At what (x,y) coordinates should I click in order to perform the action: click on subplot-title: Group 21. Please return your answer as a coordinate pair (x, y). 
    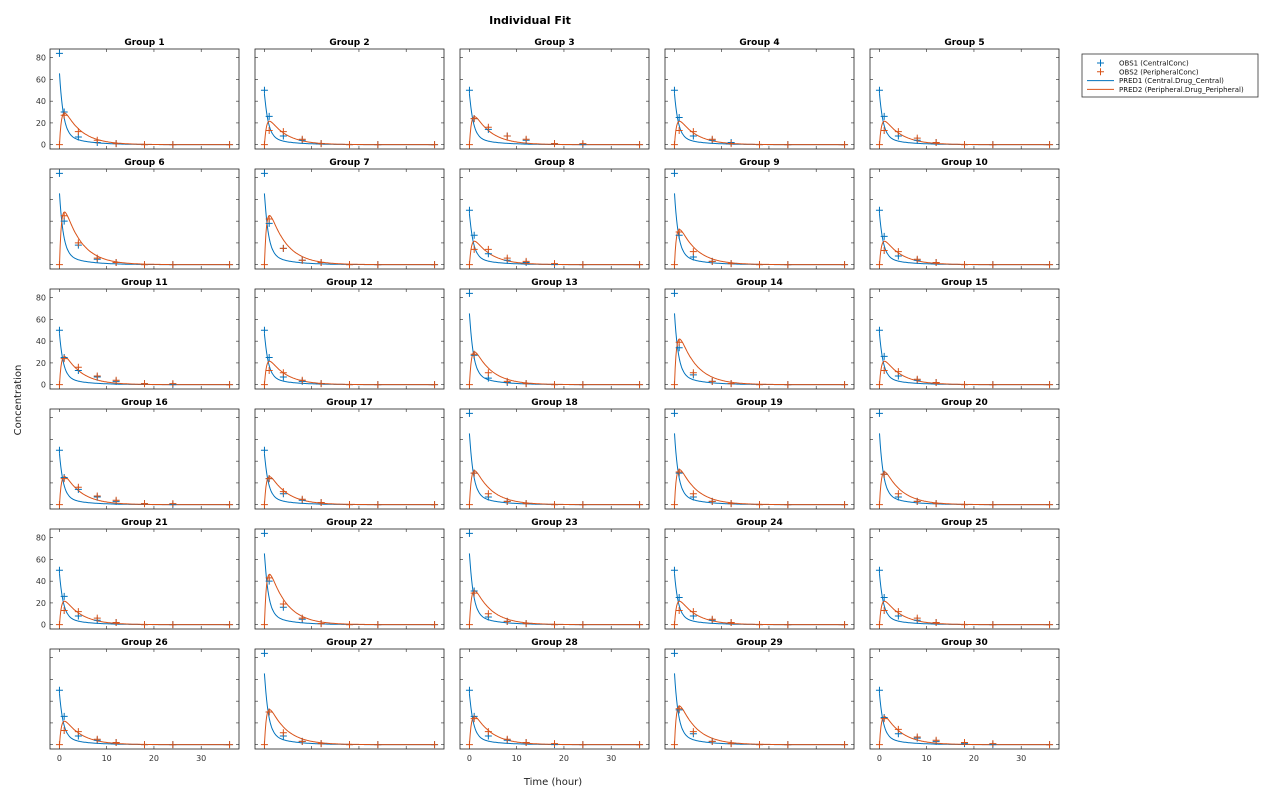
    Looking at the image, I should click on (144, 523).